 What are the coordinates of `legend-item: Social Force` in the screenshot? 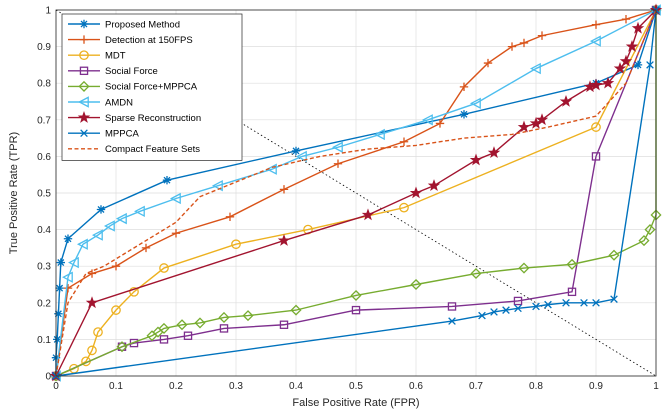 It's located at (113, 71).